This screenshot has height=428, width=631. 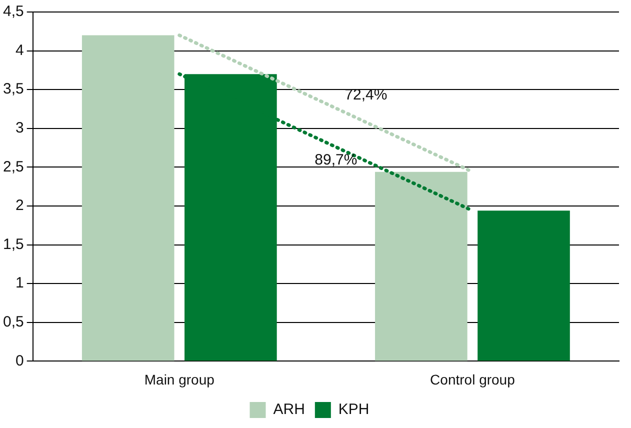 I want to click on y-tick-label: 0, so click(x=20, y=361).